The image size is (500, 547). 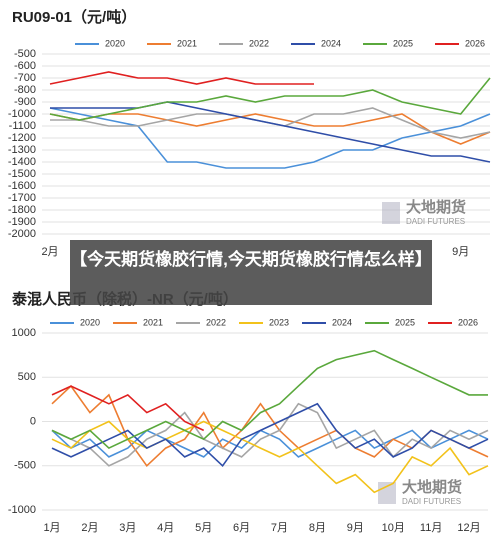 What do you see at coordinates (74, 17) in the screenshot?
I see `chart-title: RU09-01（元/吨）` at bounding box center [74, 17].